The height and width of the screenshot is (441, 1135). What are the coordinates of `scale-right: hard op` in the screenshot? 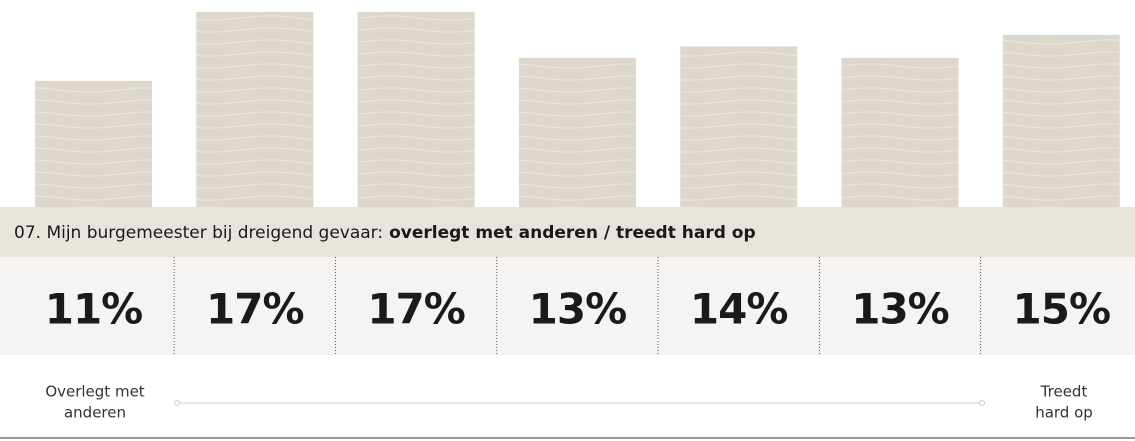 It's located at (1064, 413).